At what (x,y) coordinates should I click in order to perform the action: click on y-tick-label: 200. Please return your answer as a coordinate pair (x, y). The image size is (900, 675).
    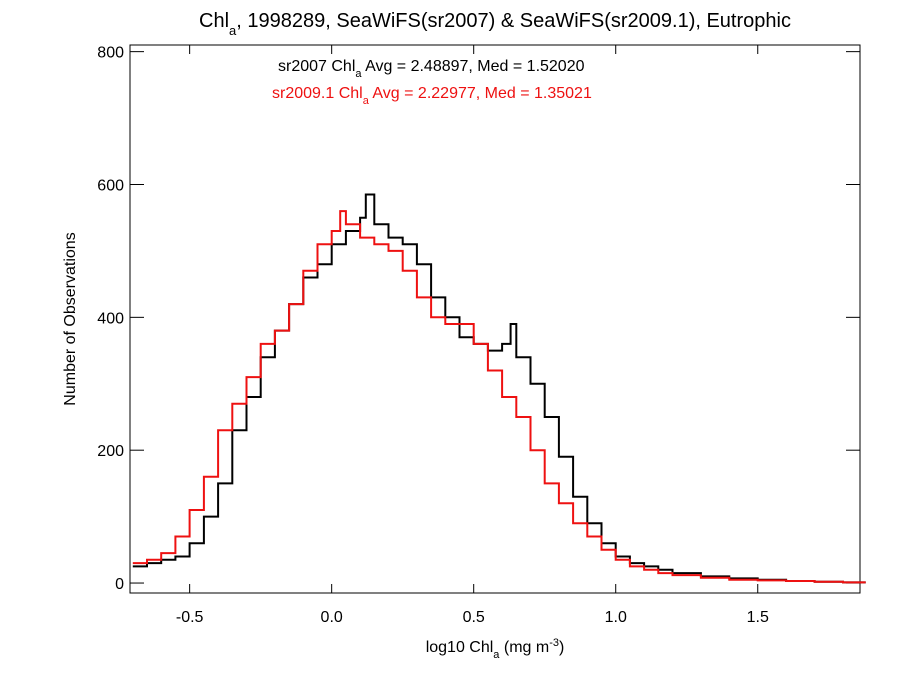
    Looking at the image, I should click on (110, 451).